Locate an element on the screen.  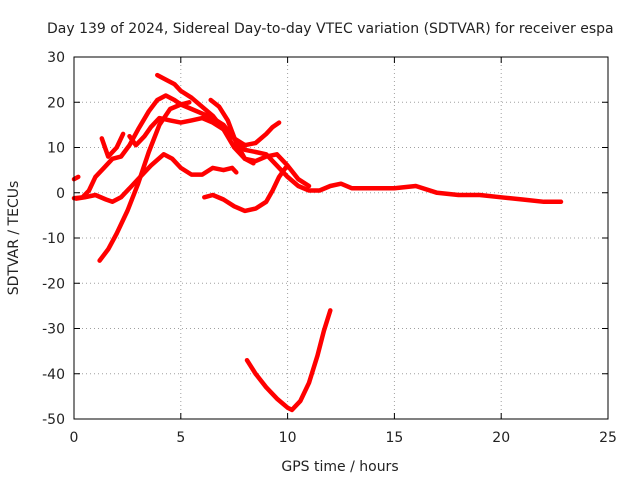
y-axis-label: SDTVAR / TECUs is located at coordinates (14, 238).